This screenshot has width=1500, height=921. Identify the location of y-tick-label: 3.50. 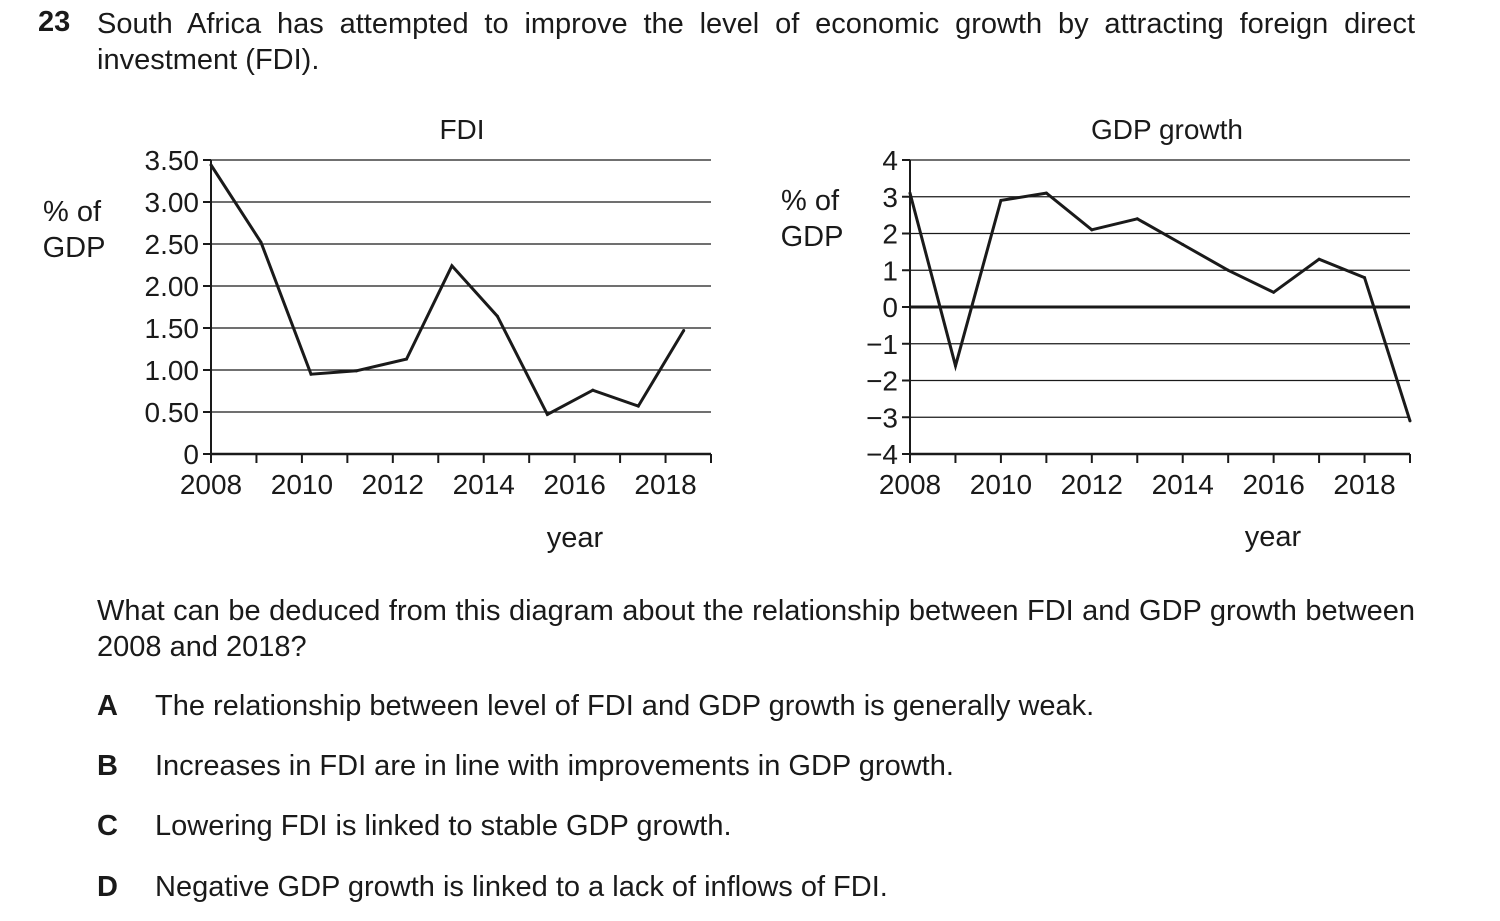
(172, 160).